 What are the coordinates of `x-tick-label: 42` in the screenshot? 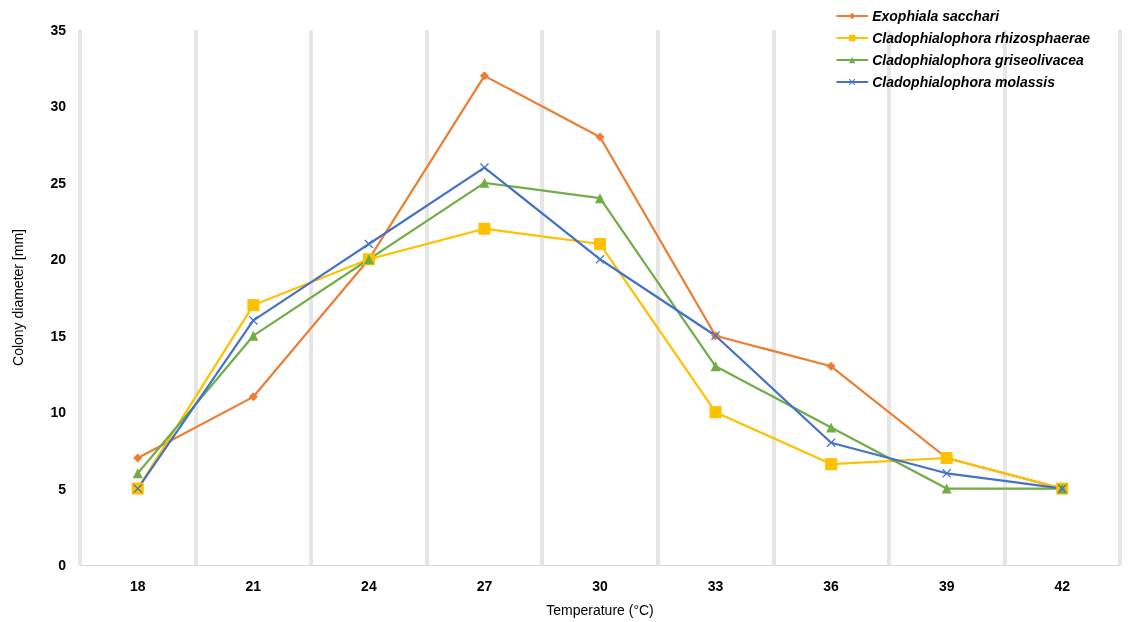 It's located at (1062, 586).